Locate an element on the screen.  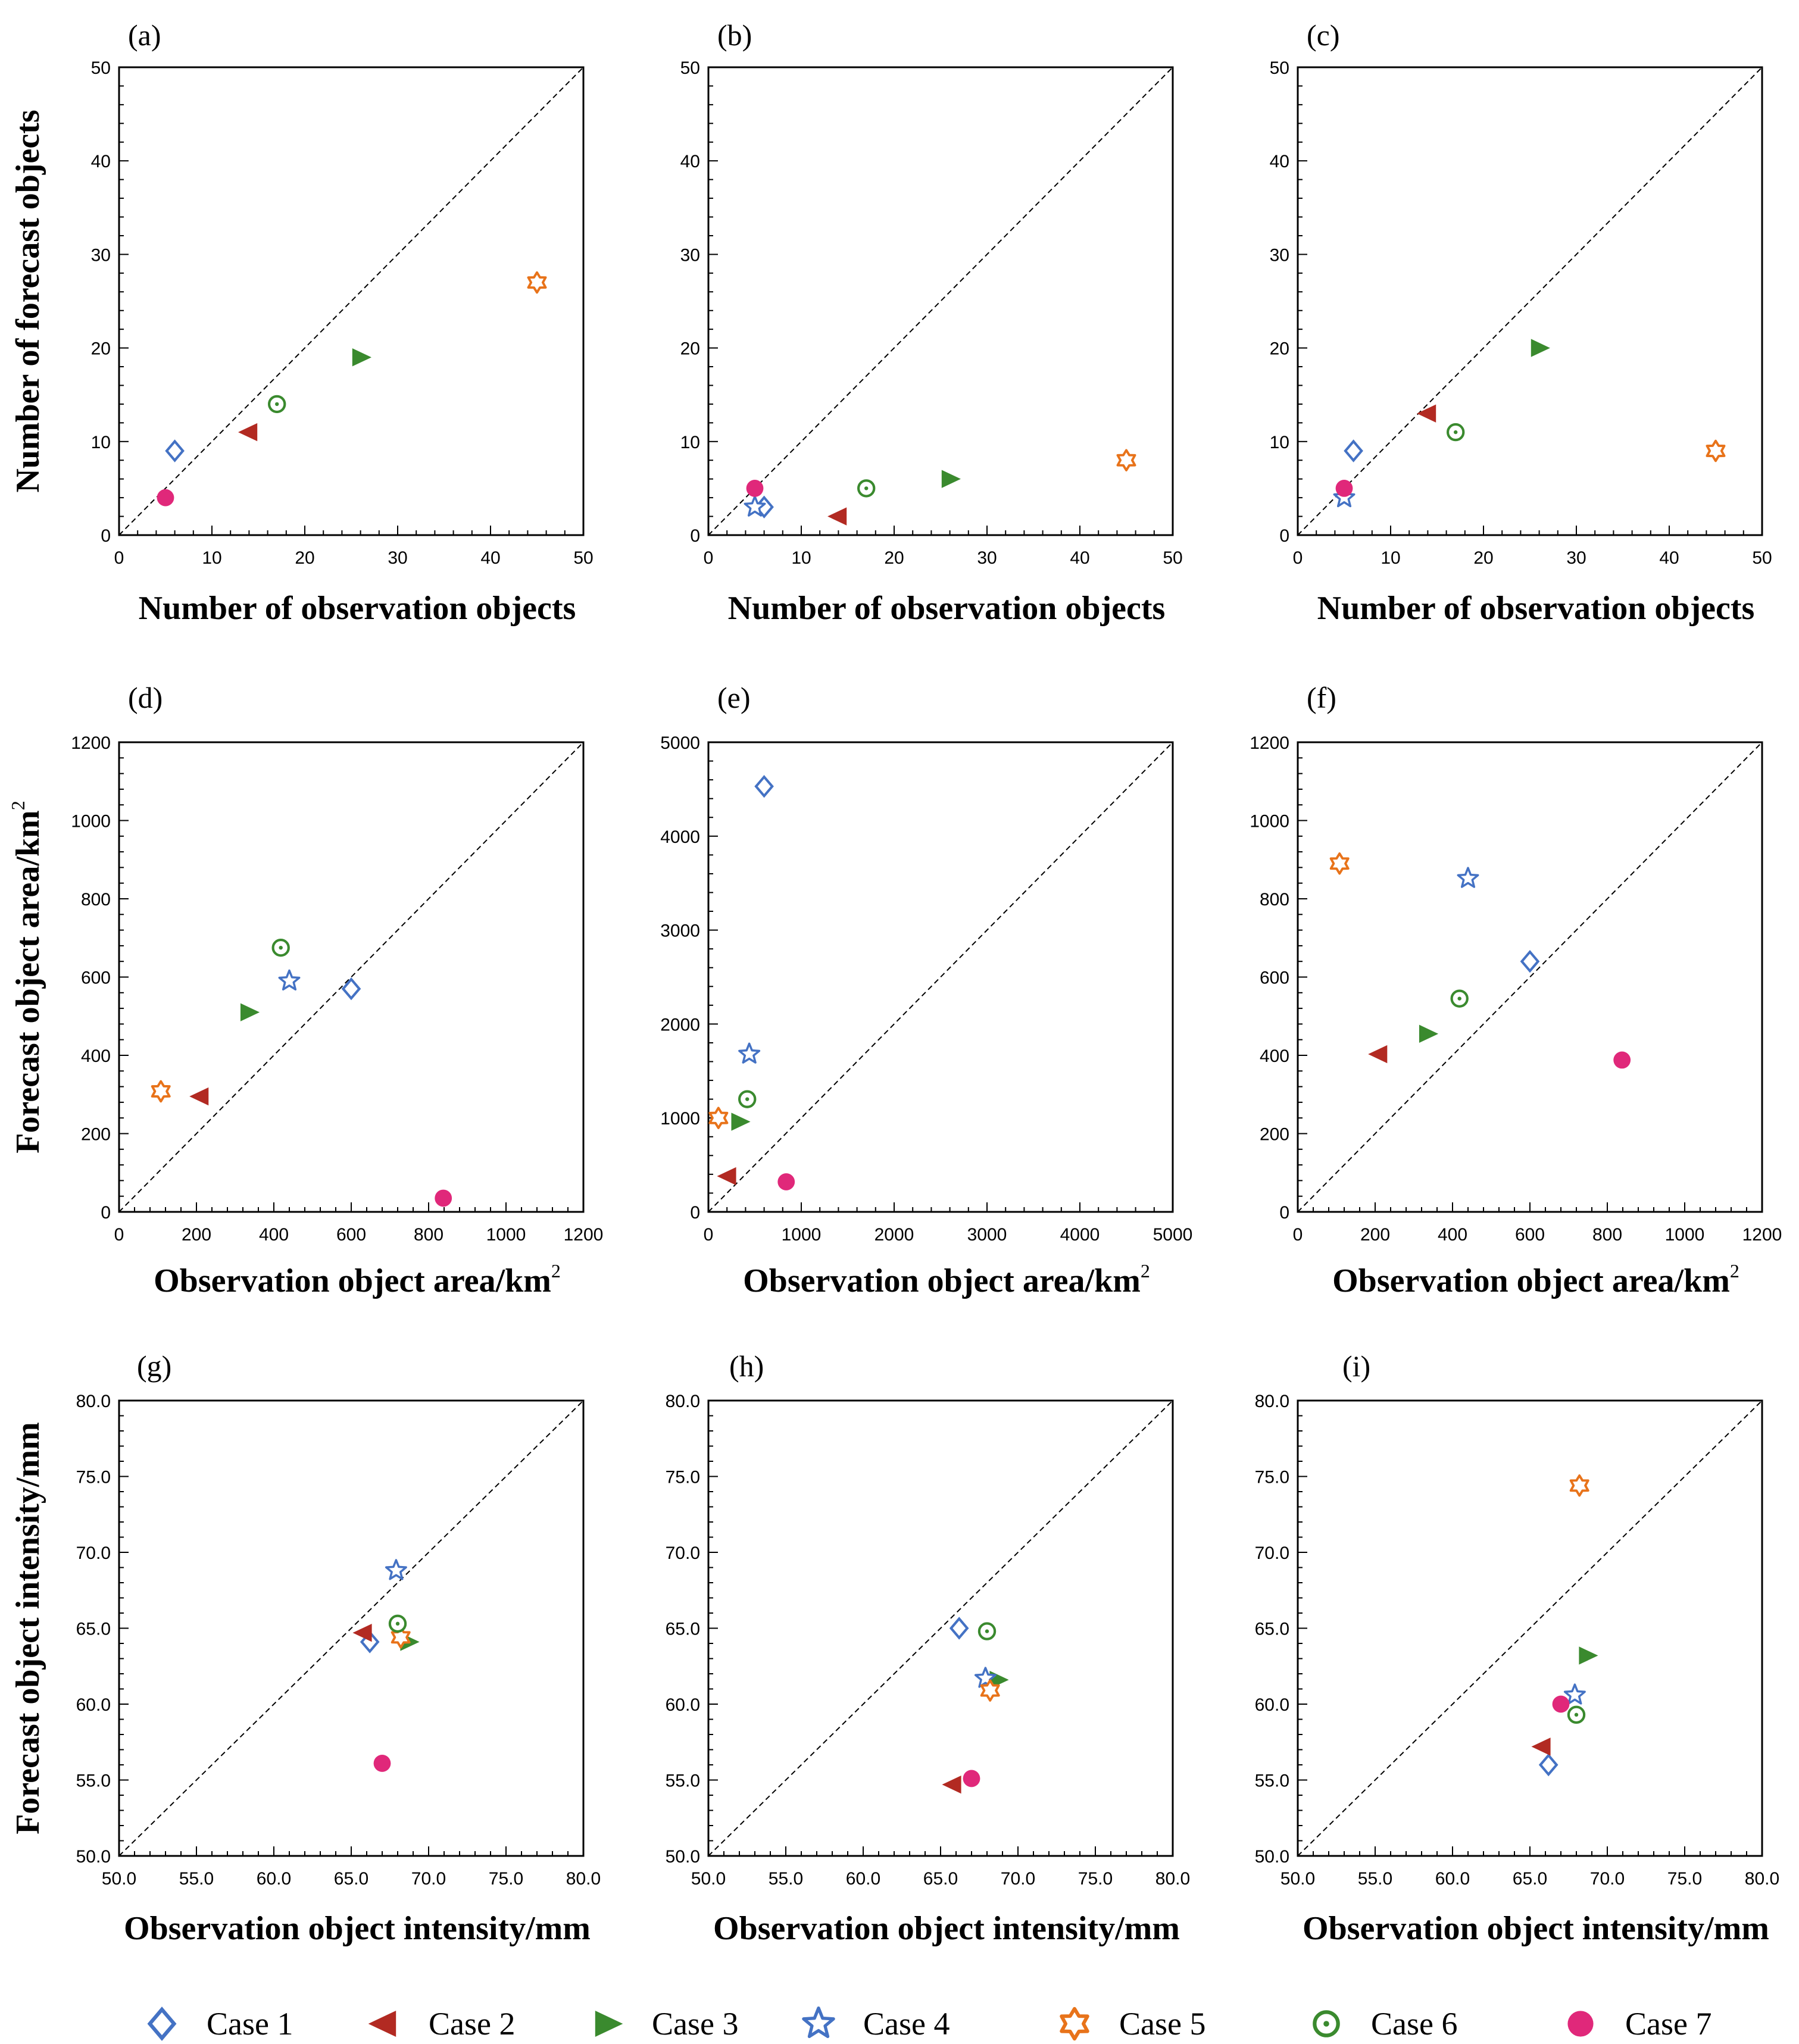
panel-label: (f) is located at coordinates (1321, 698).